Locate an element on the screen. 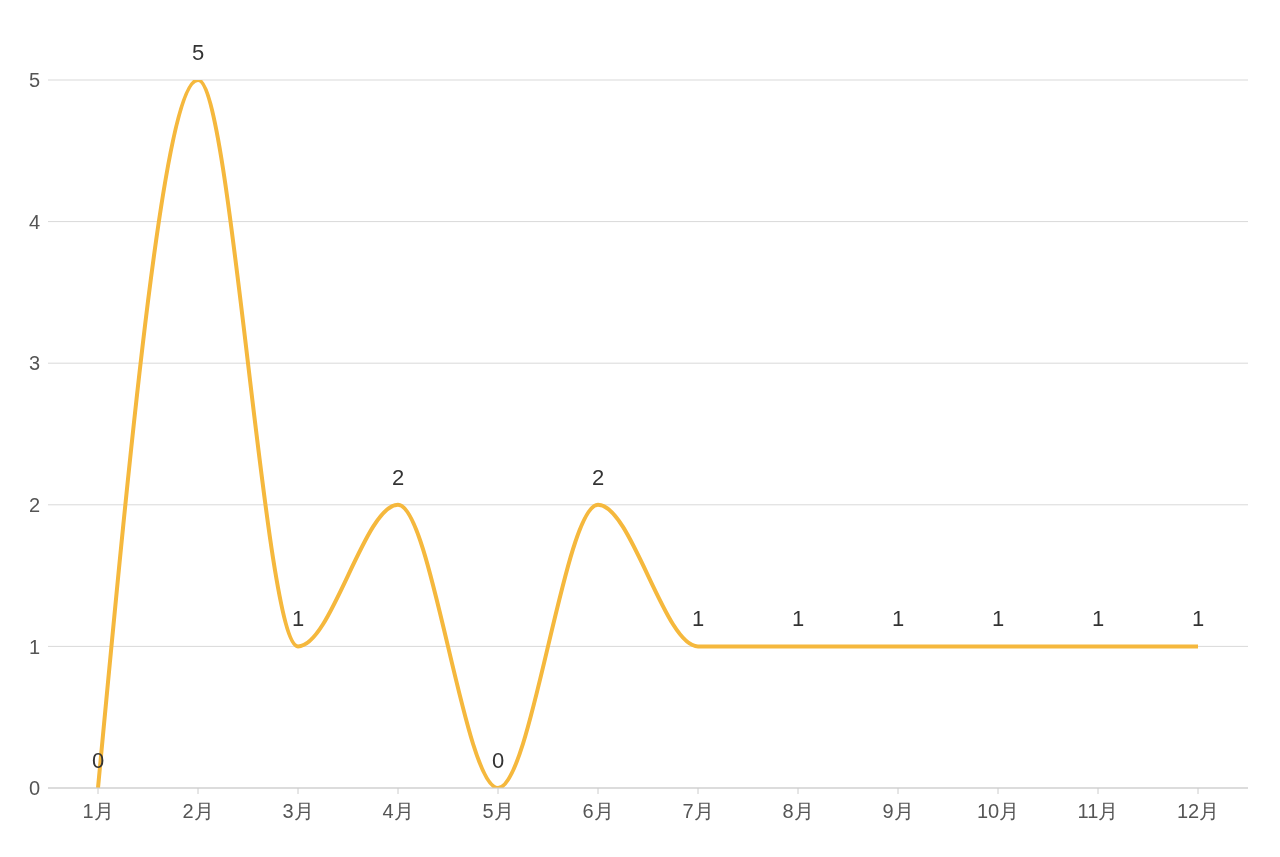 This screenshot has height=857, width=1280. data-label: 5 is located at coordinates (198, 52).